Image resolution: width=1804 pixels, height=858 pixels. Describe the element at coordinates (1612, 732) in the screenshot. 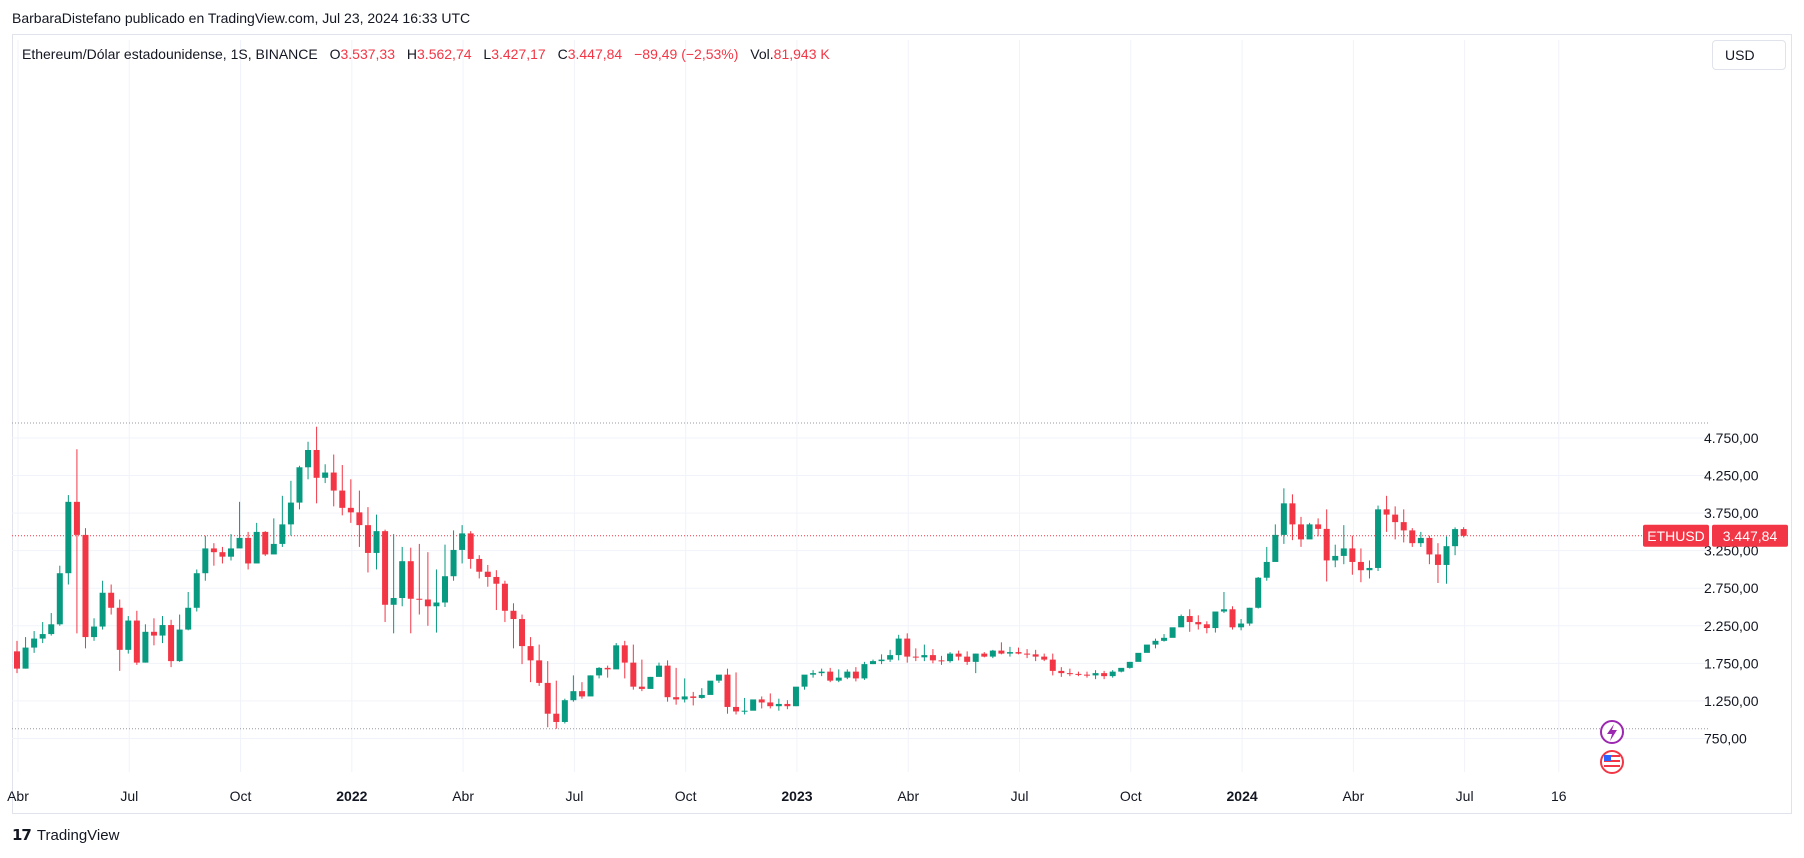

I see `lightning-icon` at that location.